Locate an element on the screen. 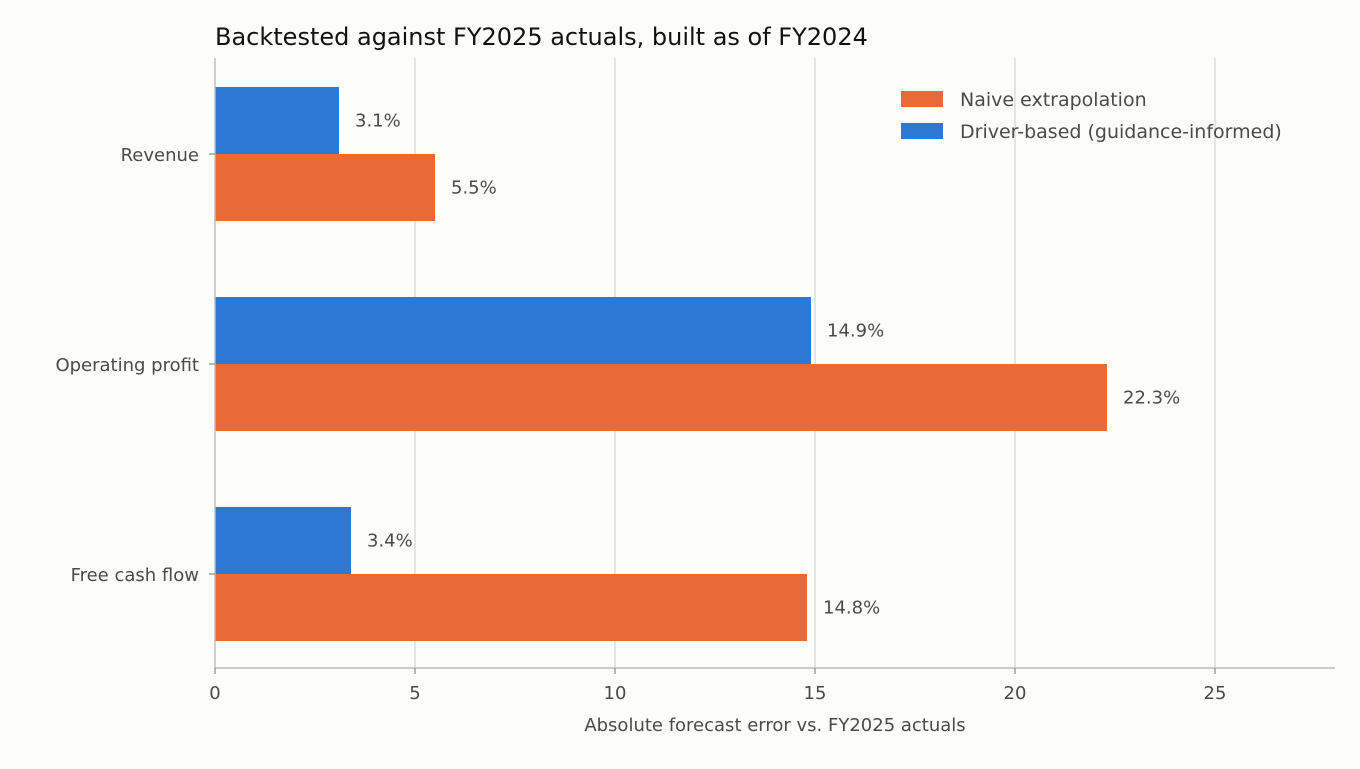 The height and width of the screenshot is (769, 1360). x-tick-label-25: 25 is located at coordinates (1215, 693).